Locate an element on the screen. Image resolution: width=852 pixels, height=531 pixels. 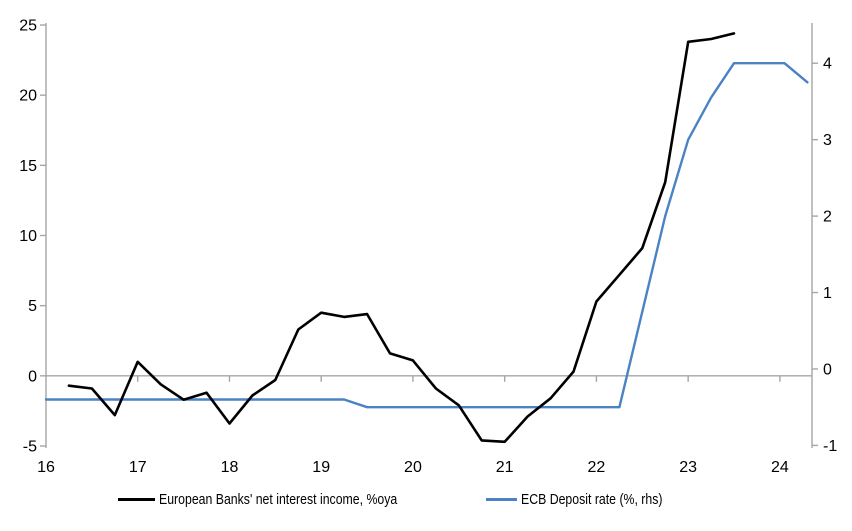
nii-line-swatch is located at coordinates (136, 499).